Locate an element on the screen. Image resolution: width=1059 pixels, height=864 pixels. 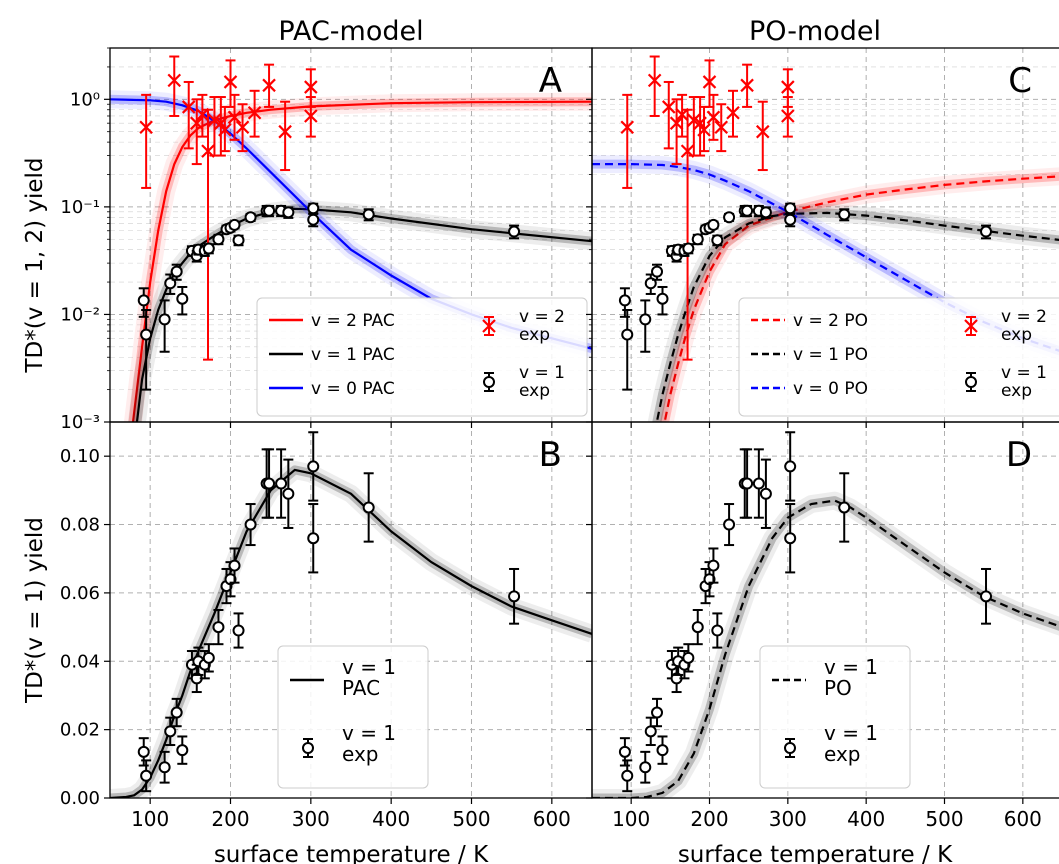
legend-C: v = 2 PO v = 1 PO v = 0 PO v = 2 exp v = 1 exp is located at coordinates (898, 357).